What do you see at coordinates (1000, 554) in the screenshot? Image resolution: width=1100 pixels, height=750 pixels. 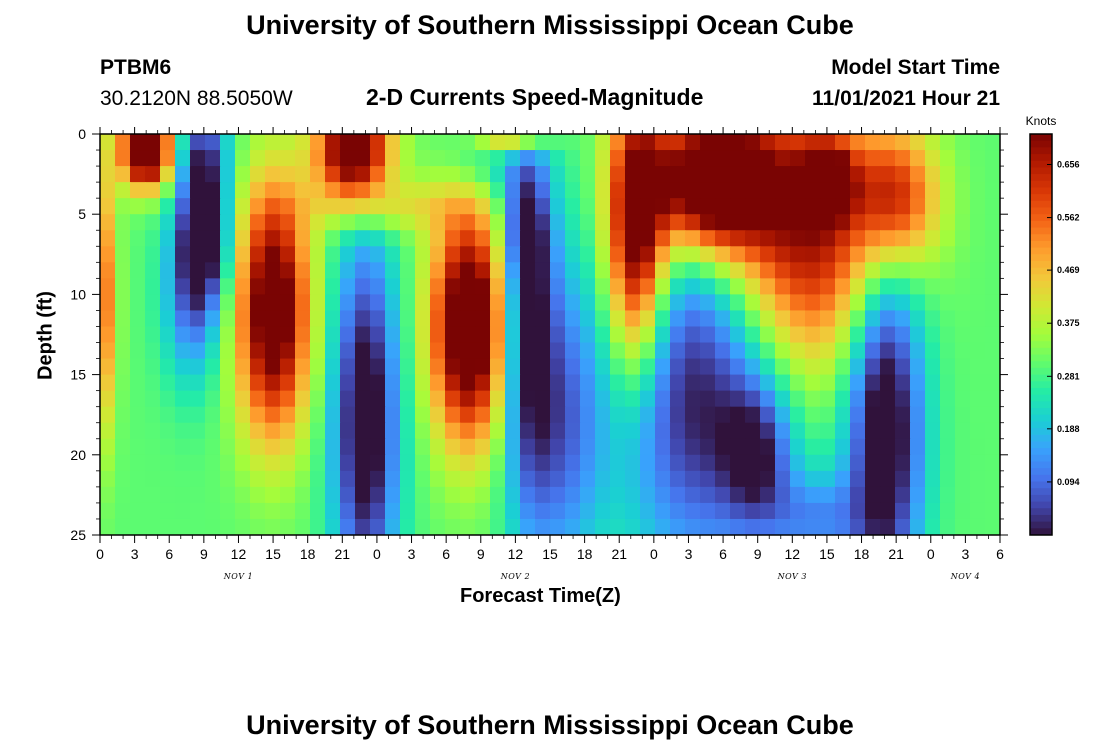 I see `x-tick-label: 6` at bounding box center [1000, 554].